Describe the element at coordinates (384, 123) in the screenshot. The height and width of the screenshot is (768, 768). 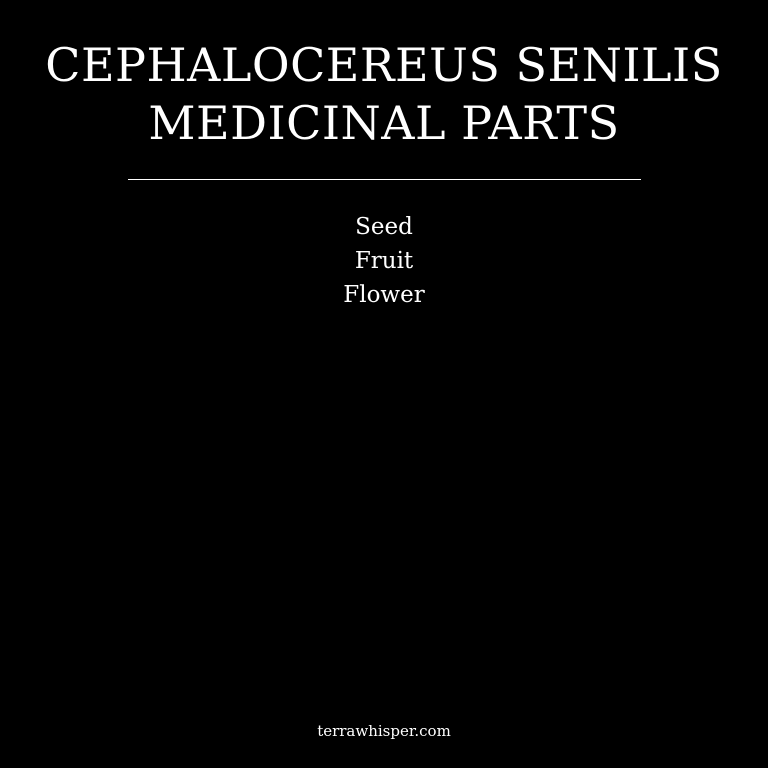
I see `title-line-2: MEDICINAL PARTS` at that location.